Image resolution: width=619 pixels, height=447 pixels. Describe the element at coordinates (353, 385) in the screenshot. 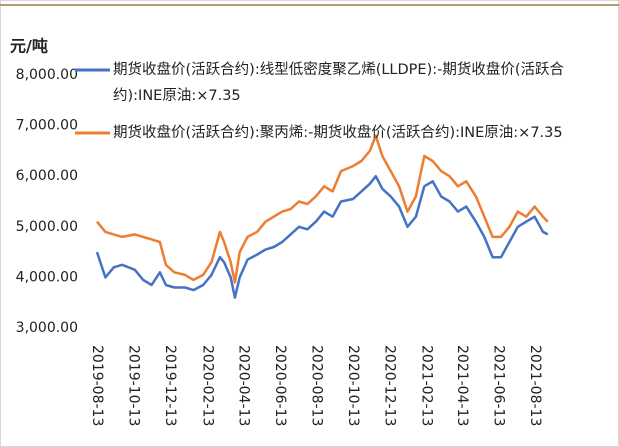

I see `x-tick-label: 2020-10-13` at that location.